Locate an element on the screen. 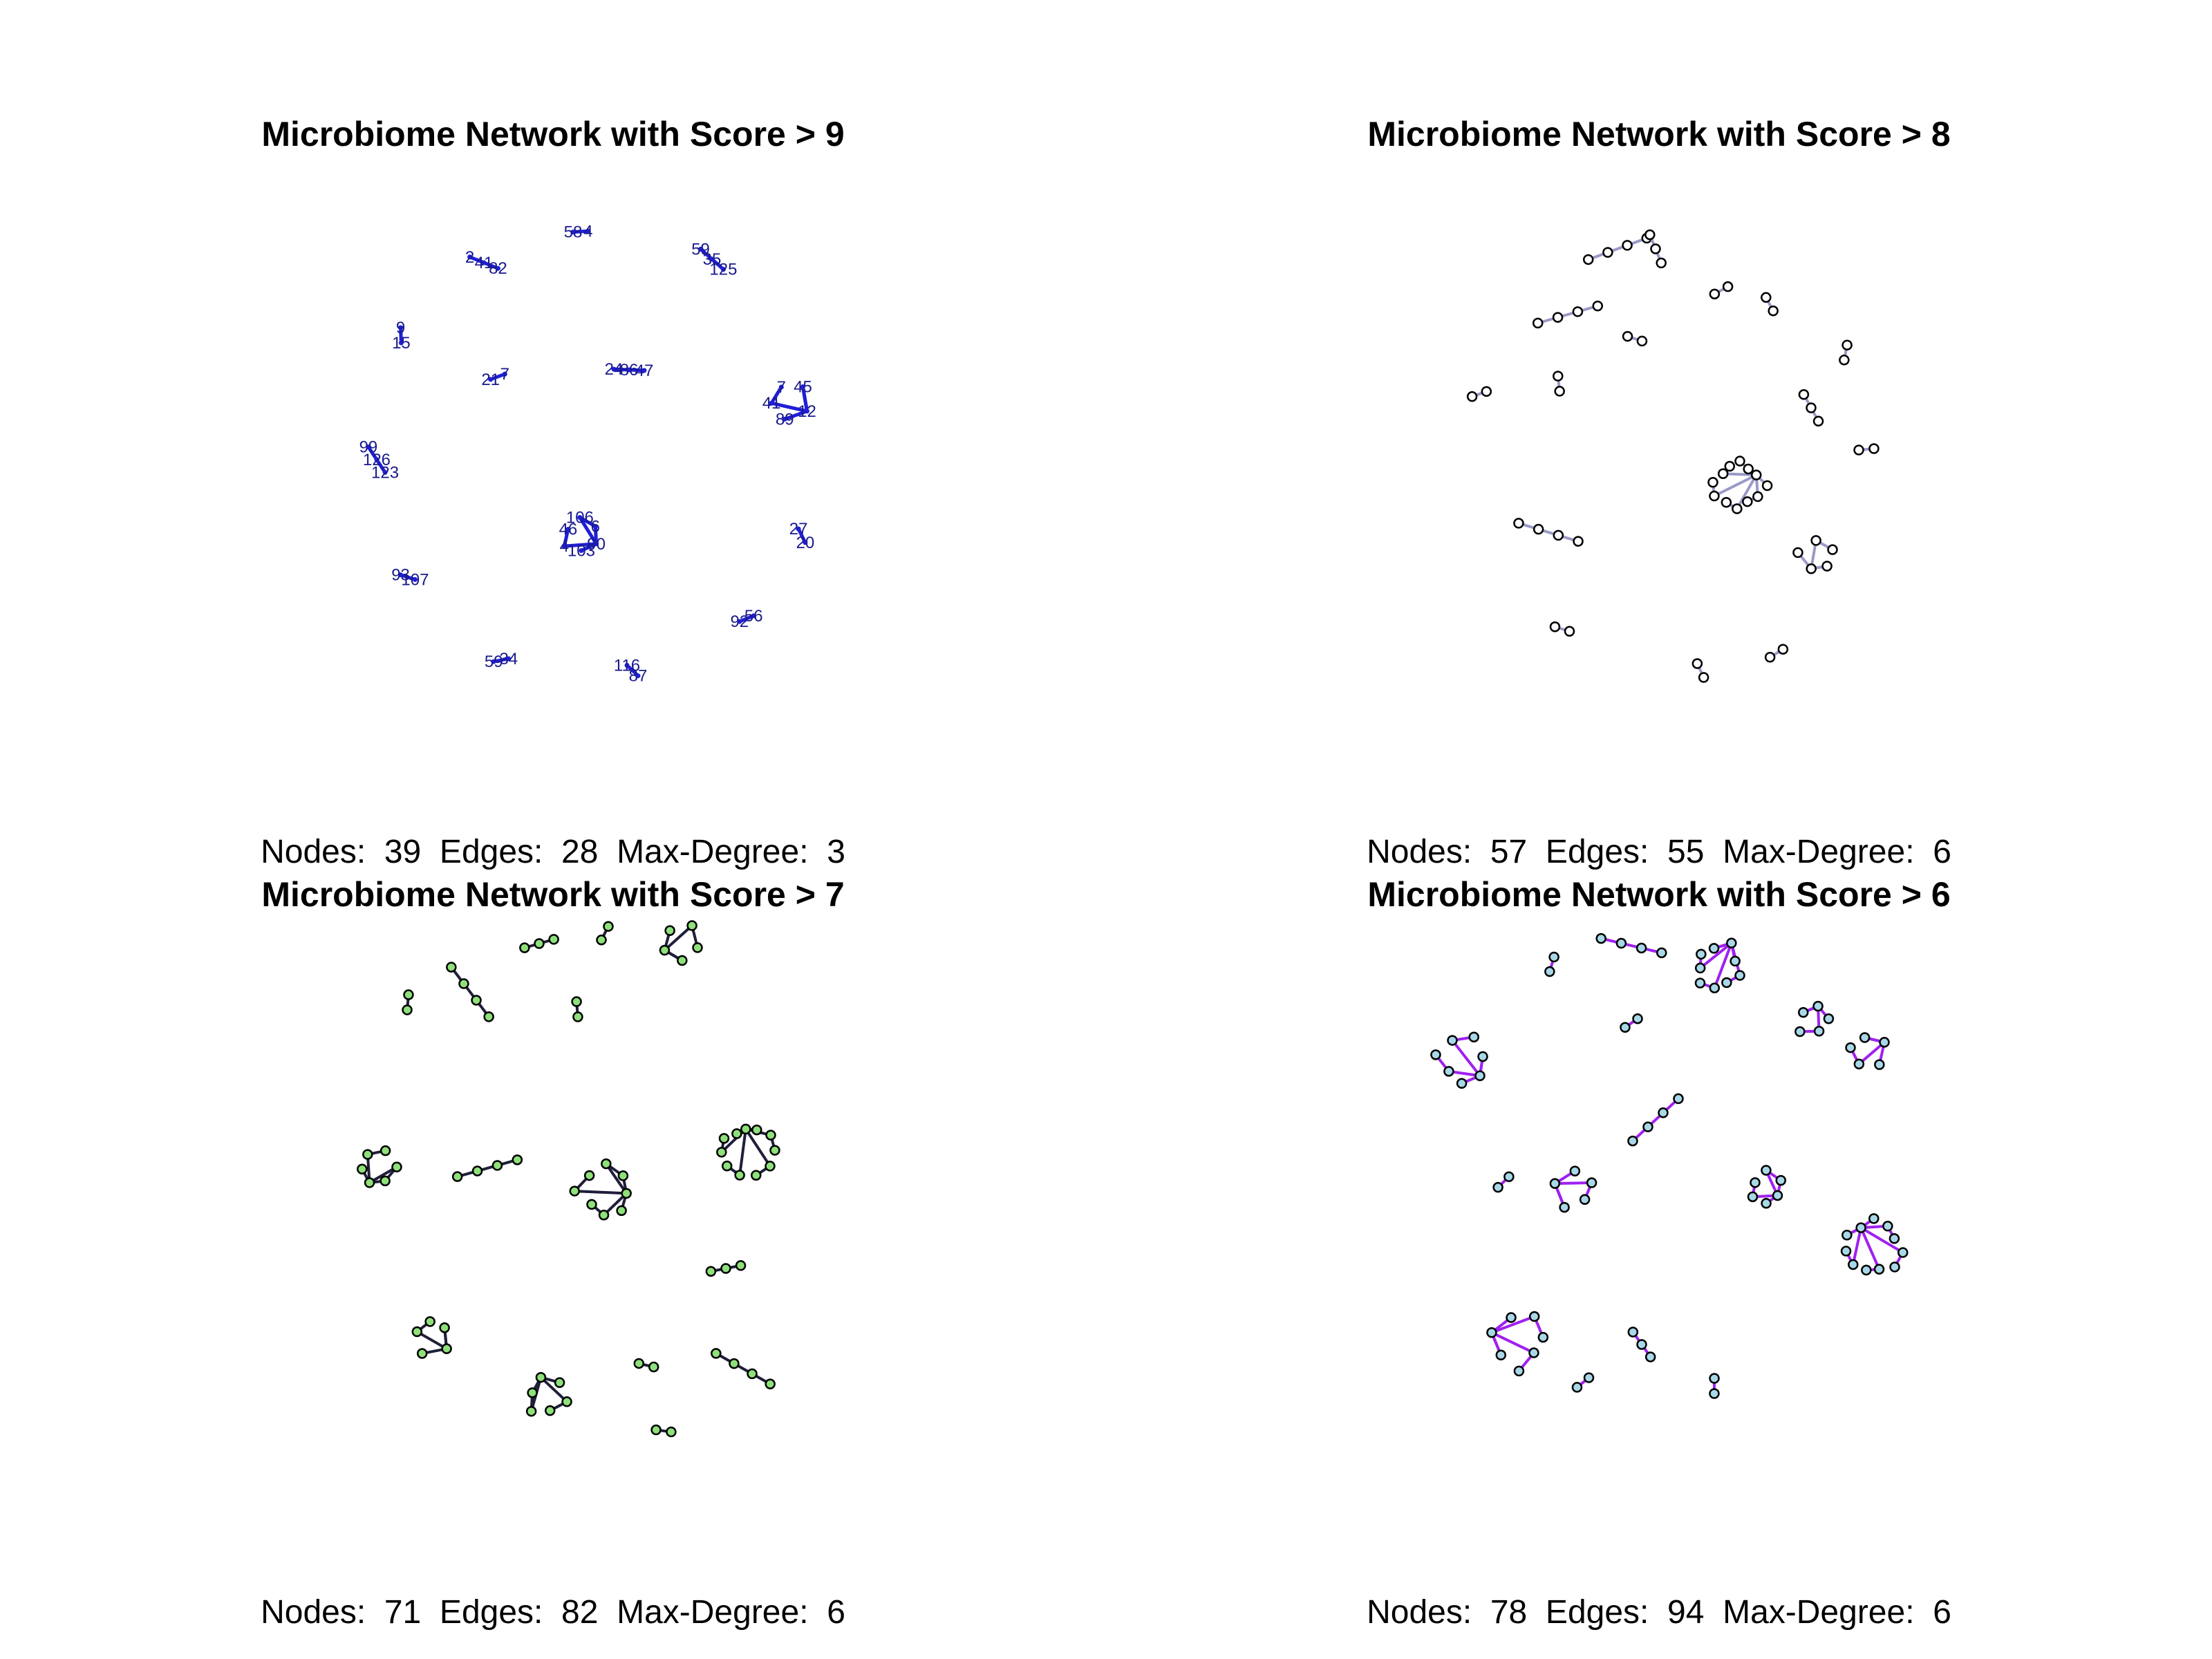 The width and height of the screenshot is (2212, 1659). network-graph is located at coordinates (1670, 1166).